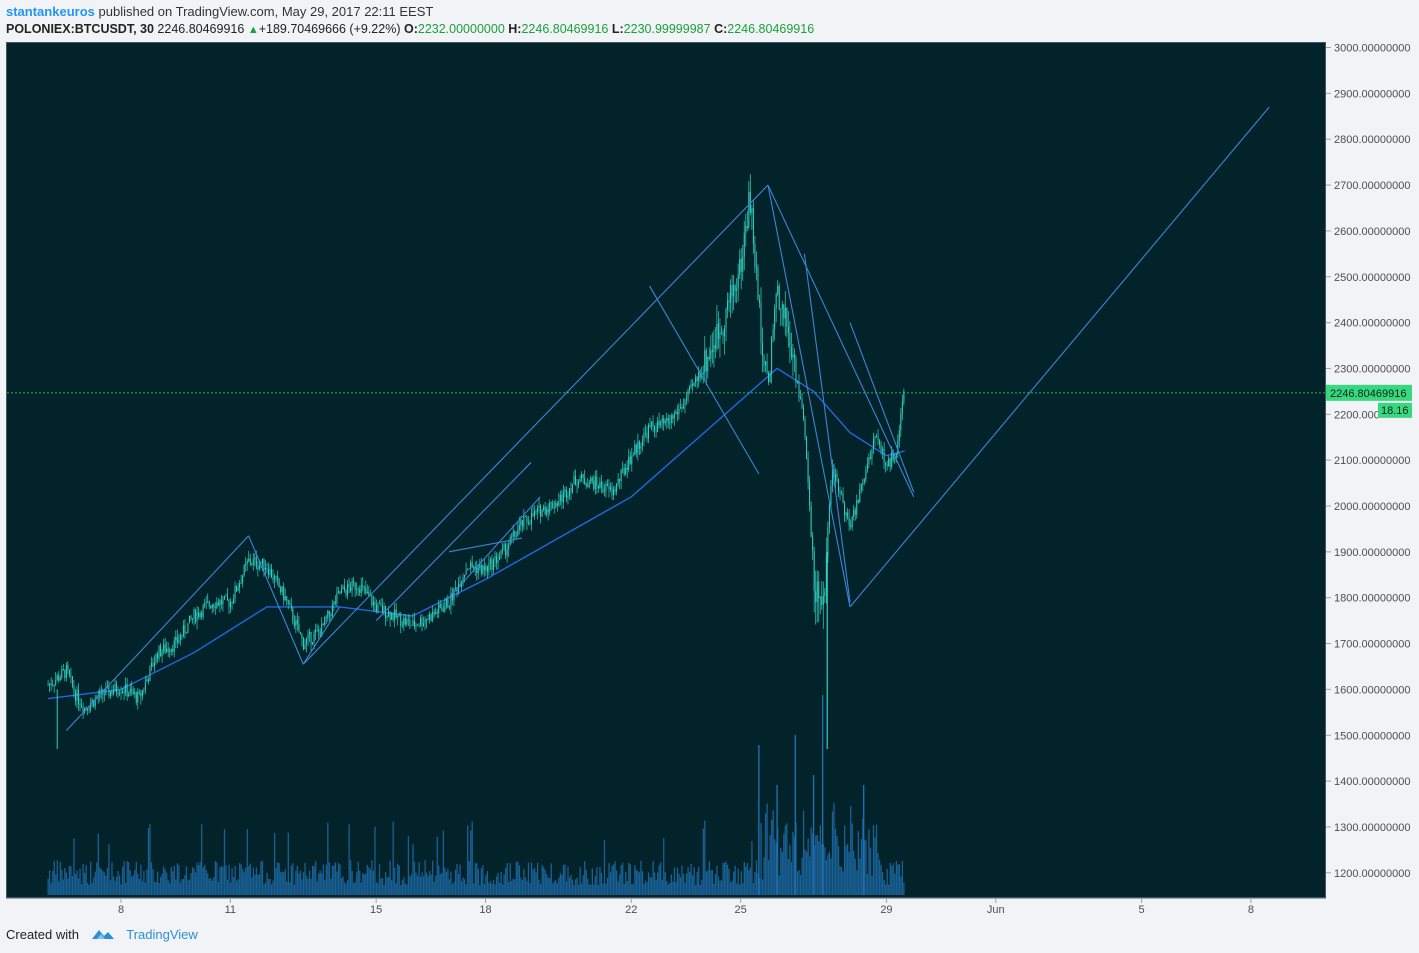  Describe the element at coordinates (1372, 232) in the screenshot. I see `price-tick-label: 2600.00000000` at that location.